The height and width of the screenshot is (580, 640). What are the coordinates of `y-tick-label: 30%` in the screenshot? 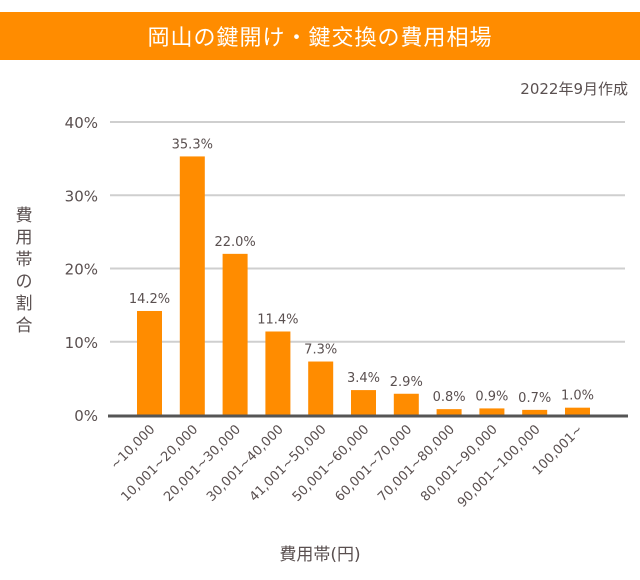 It's located at (81, 196).